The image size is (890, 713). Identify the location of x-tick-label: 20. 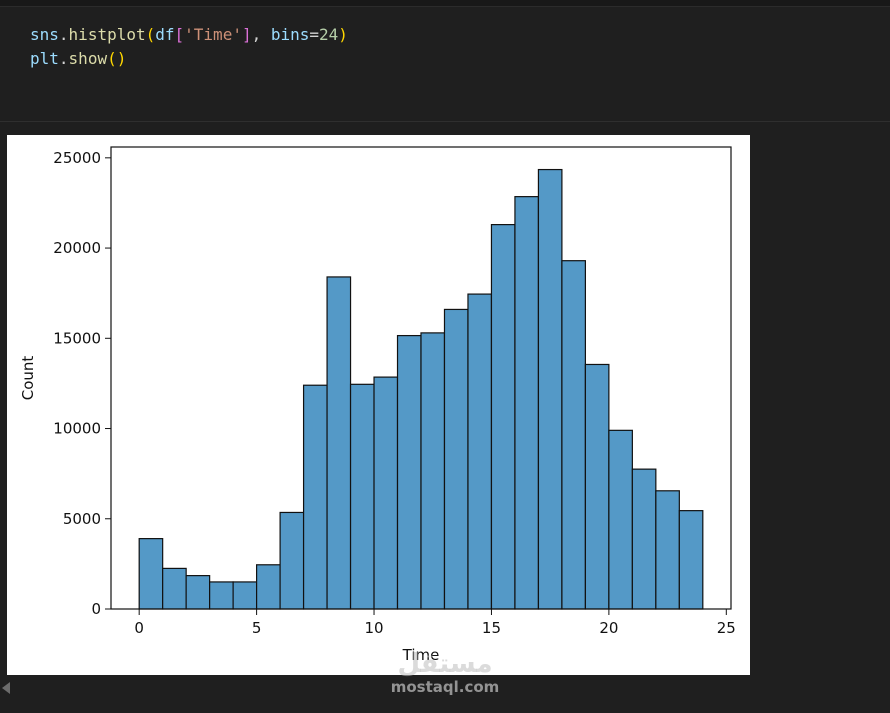
(608, 628).